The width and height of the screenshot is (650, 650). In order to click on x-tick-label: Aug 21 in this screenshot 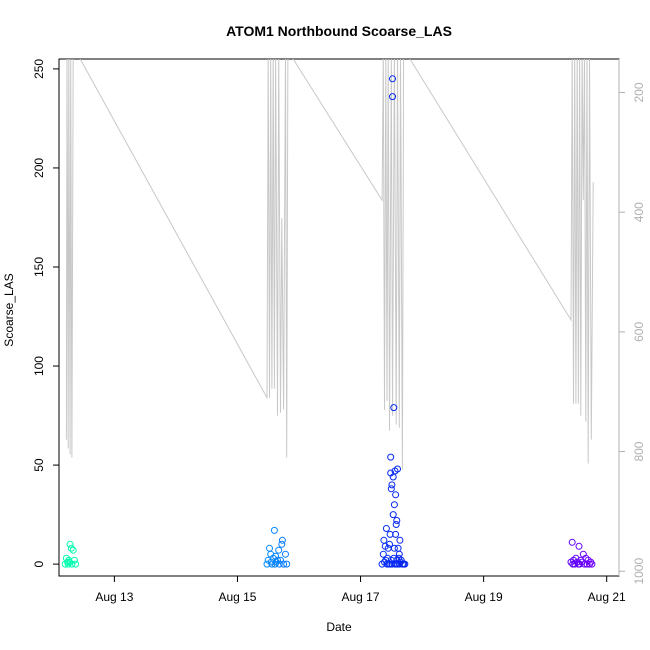, I will do `click(607, 597)`.